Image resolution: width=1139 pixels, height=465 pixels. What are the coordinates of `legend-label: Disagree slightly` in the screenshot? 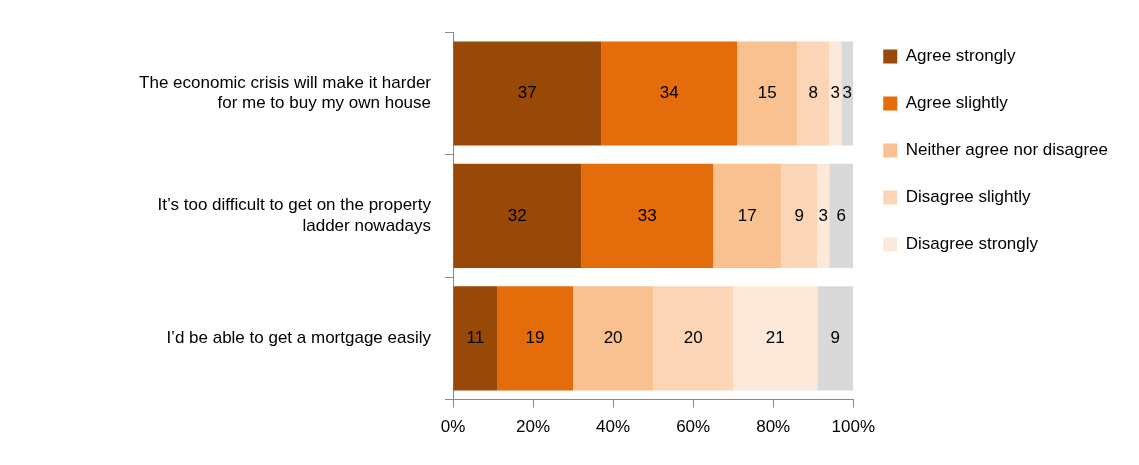 It's located at (968, 197).